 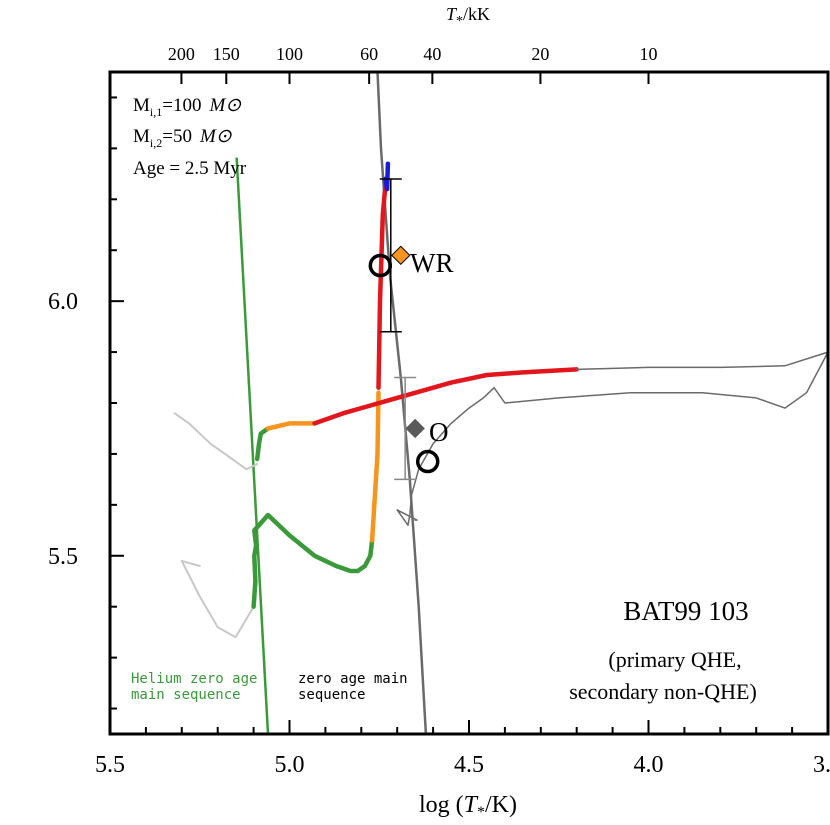 I want to click on chart-title: BAT99 103, so click(x=685, y=611).